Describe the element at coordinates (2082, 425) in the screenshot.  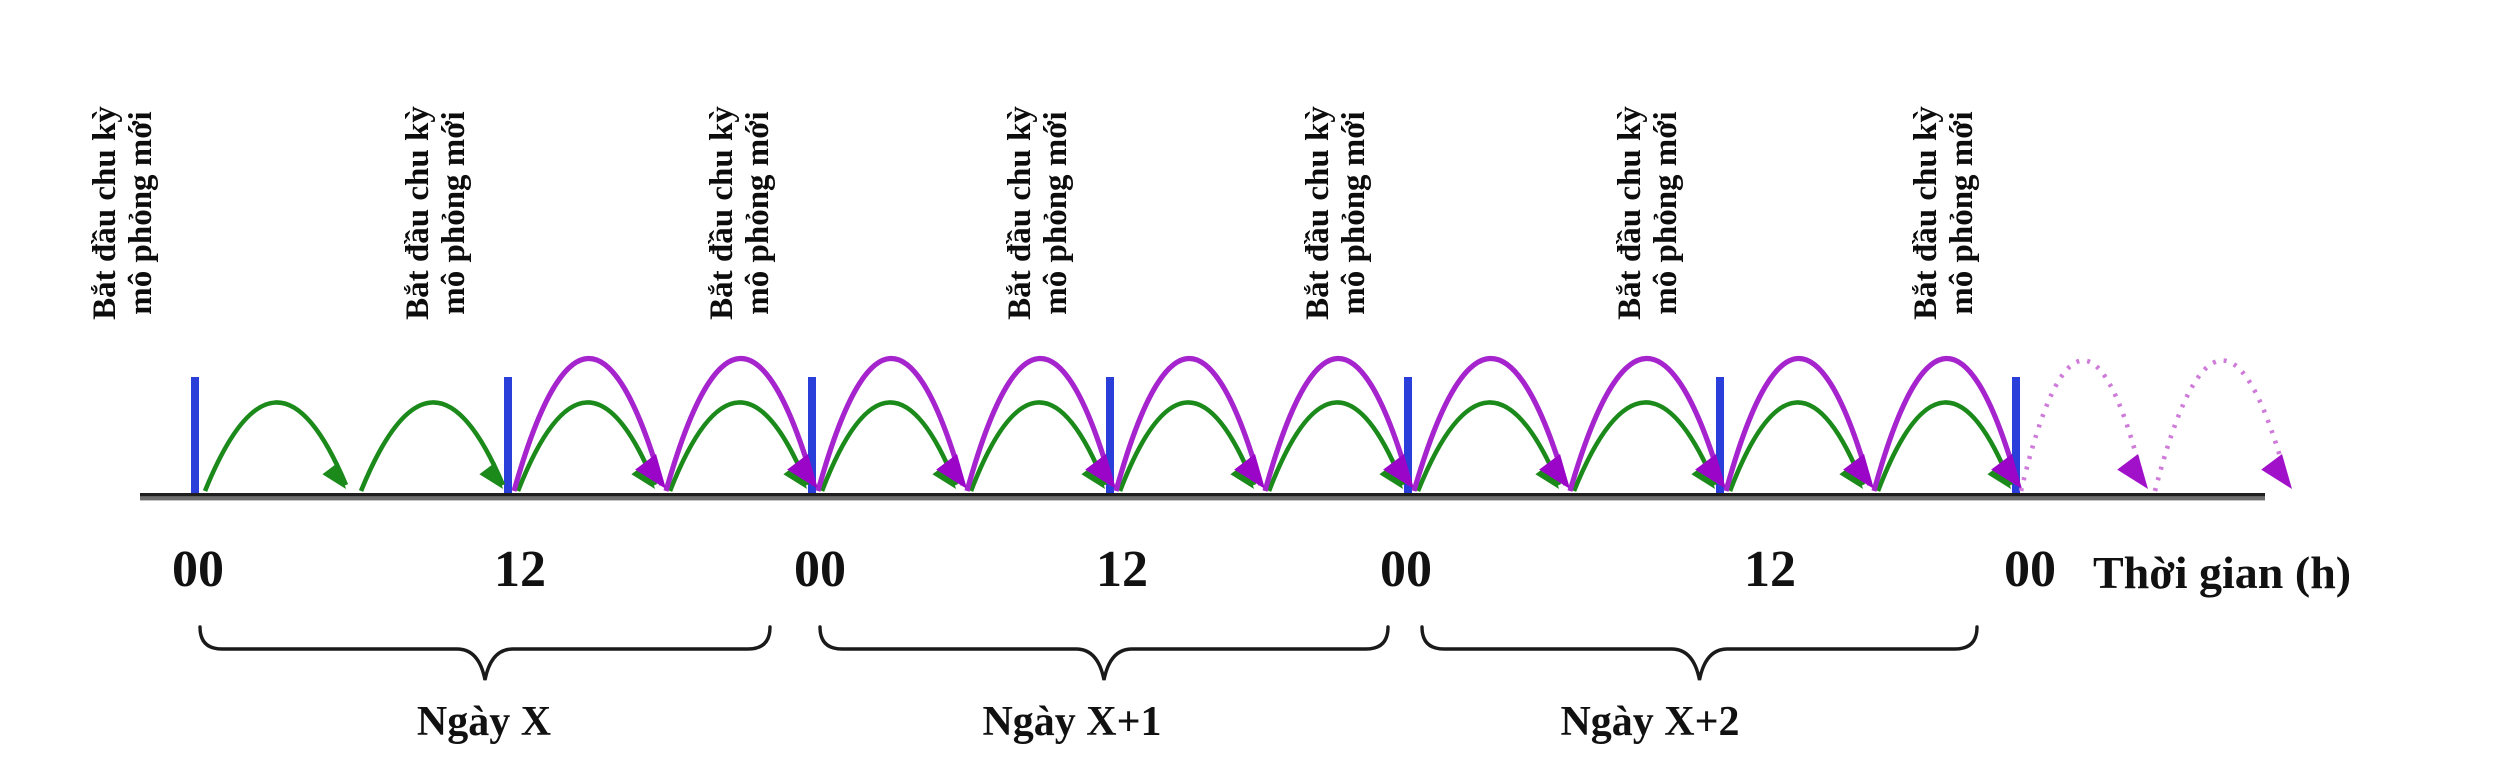
I see `forecast-arc-future` at that location.